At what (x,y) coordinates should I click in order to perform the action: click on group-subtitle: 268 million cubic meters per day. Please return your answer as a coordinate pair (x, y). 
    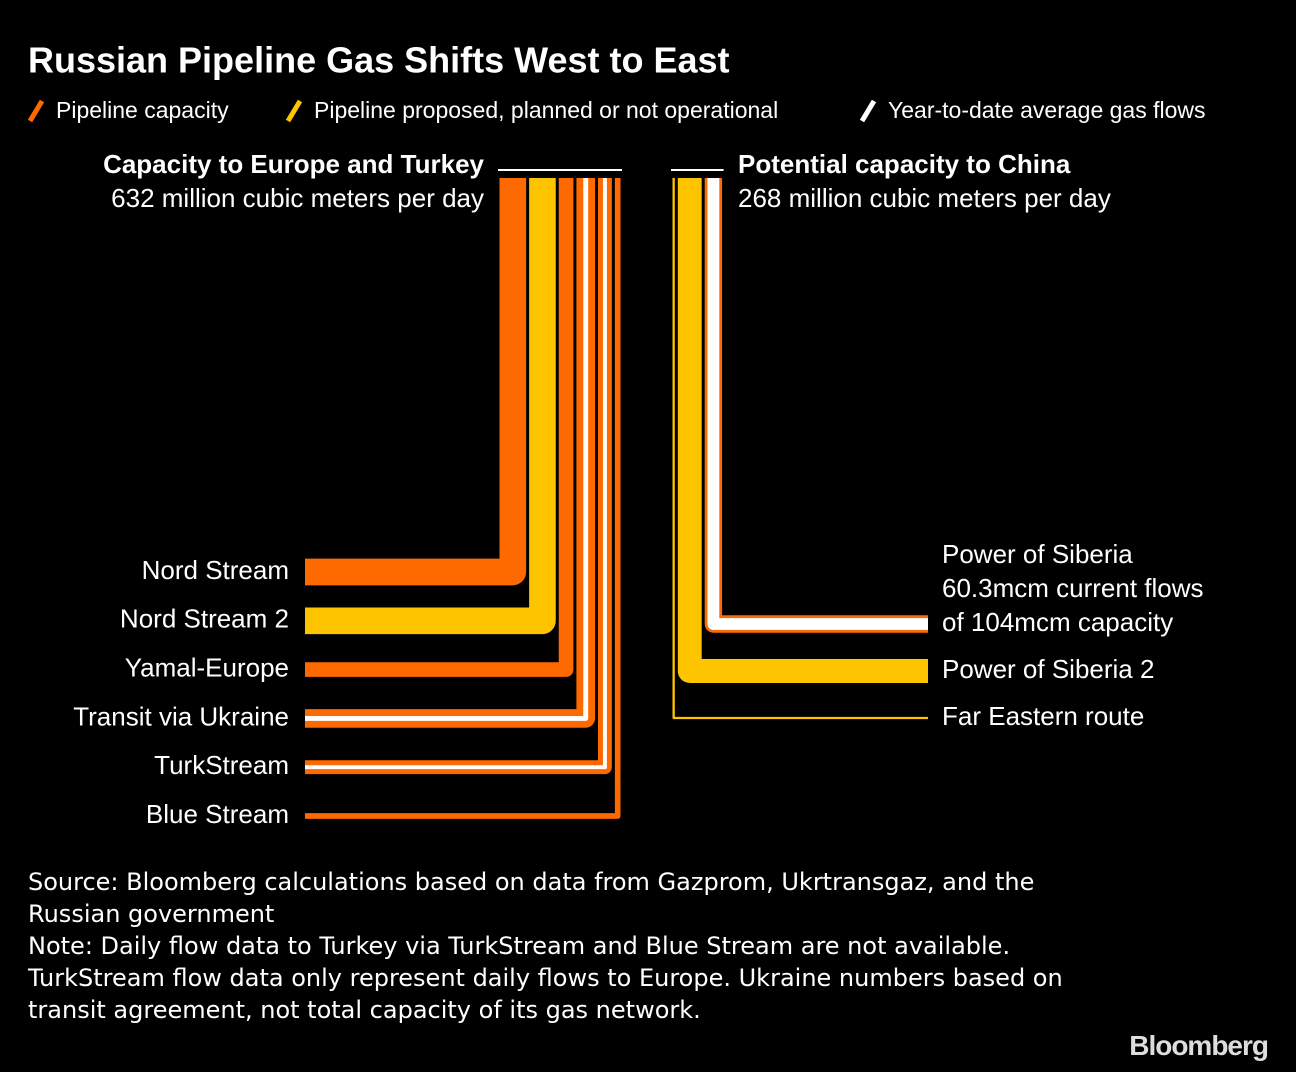
    Looking at the image, I should click on (924, 198).